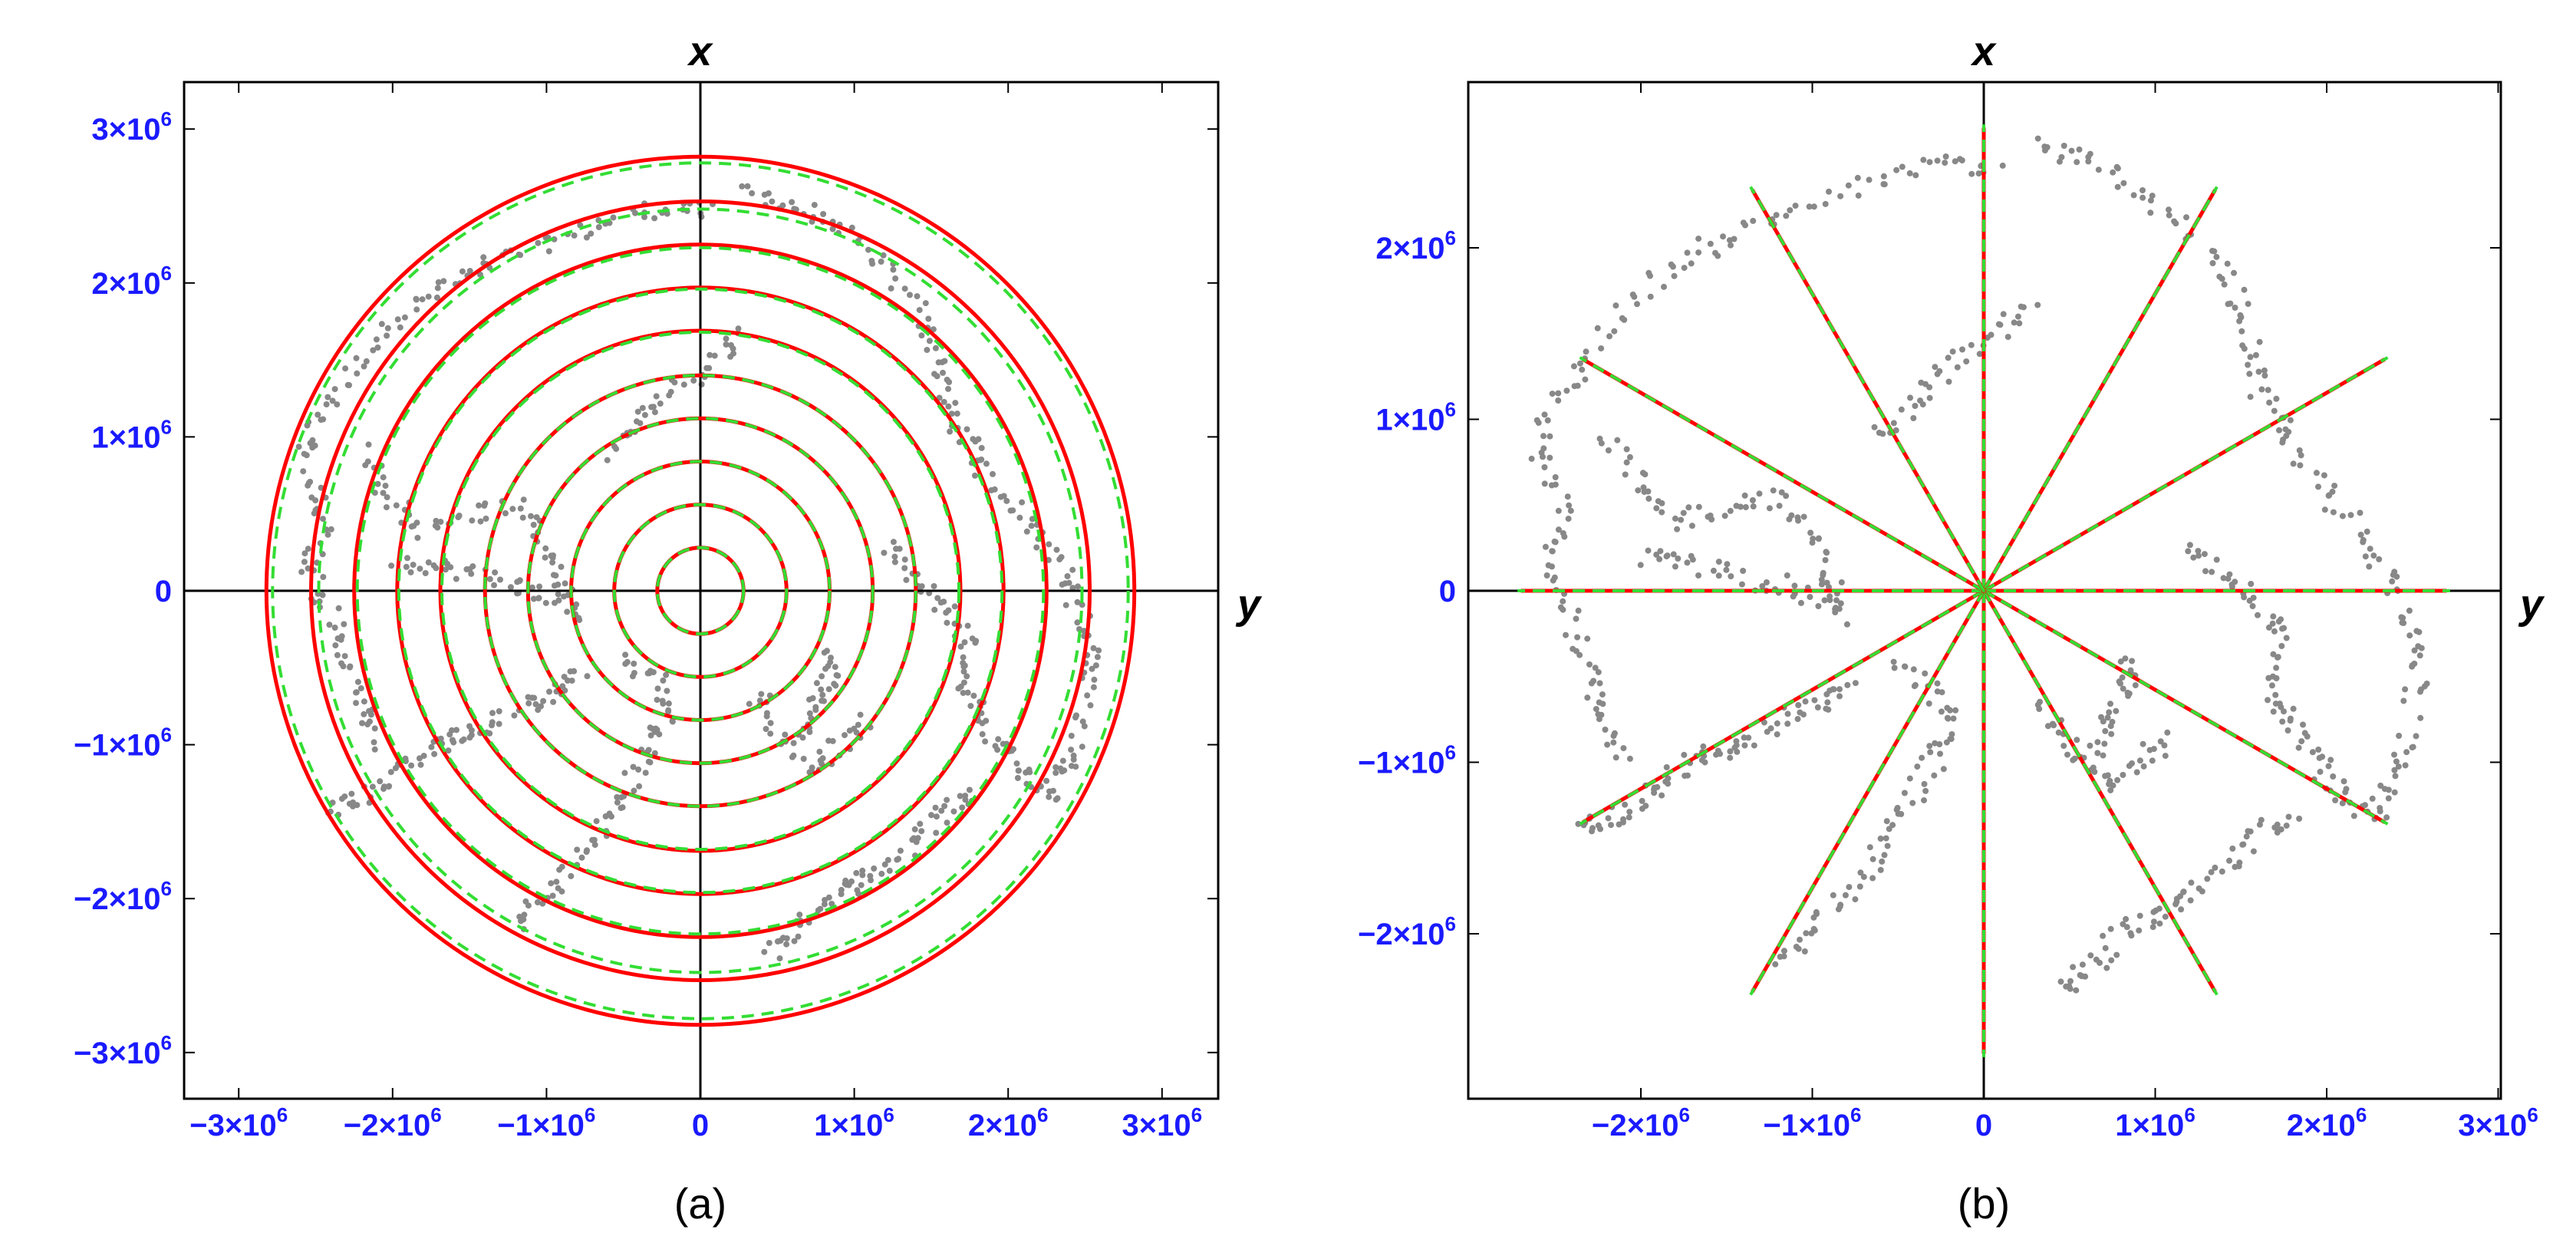 The height and width of the screenshot is (1256, 2576). What do you see at coordinates (2327, 1122) in the screenshot?
I see `x-tick-label: 2×10⁶` at bounding box center [2327, 1122].